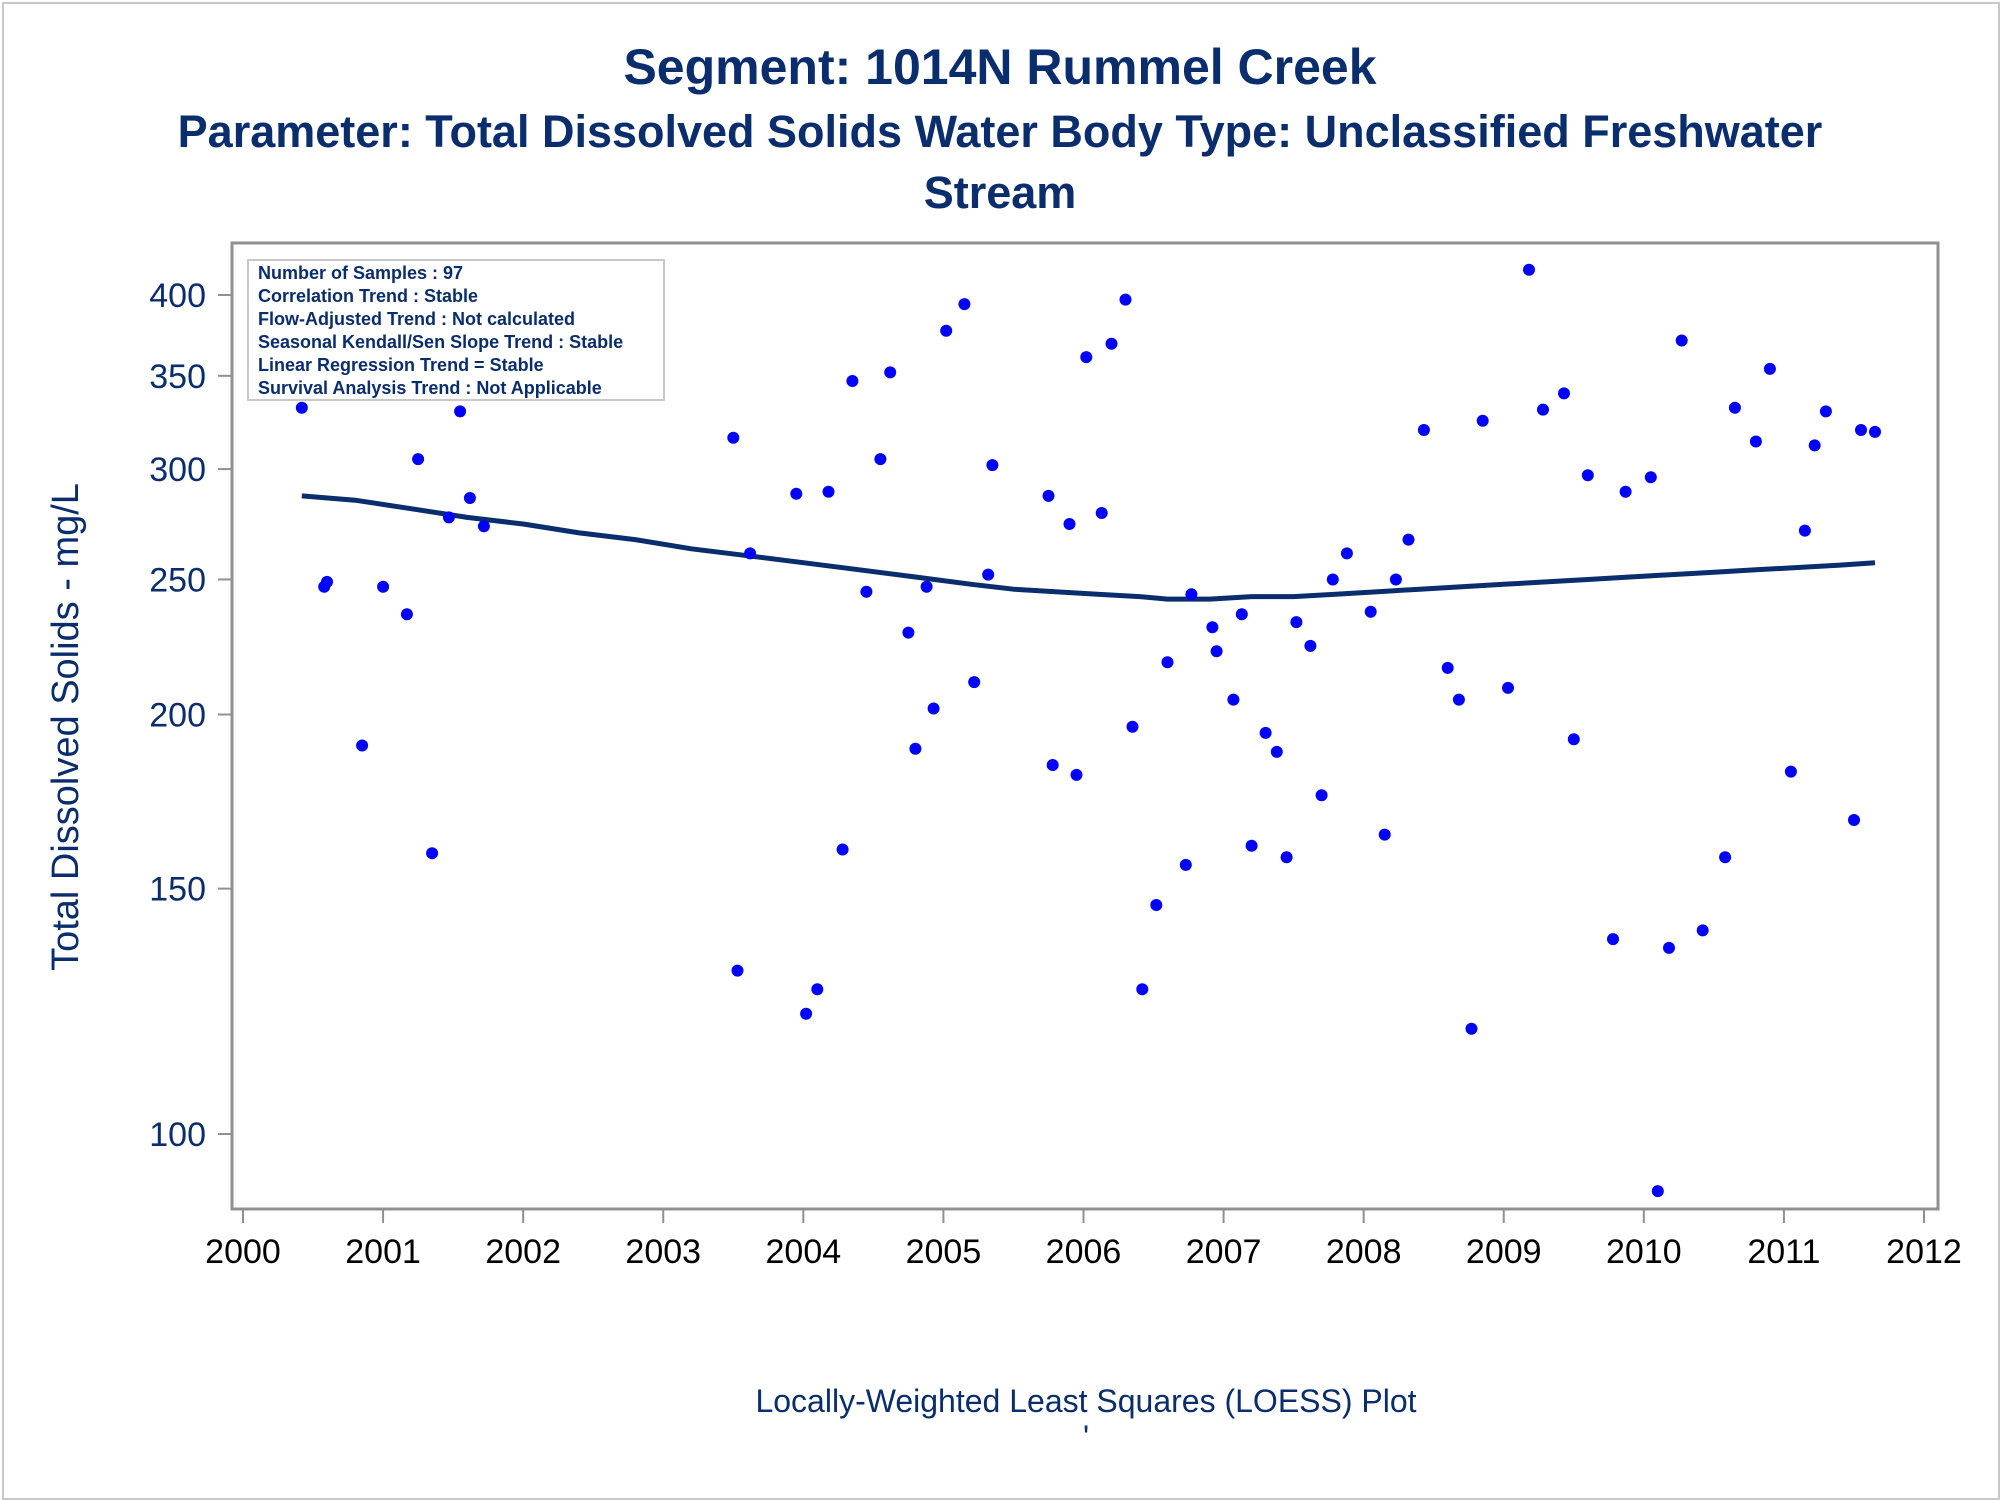  Describe the element at coordinates (416, 319) in the screenshot. I see `stat-flow-adjusted-trend: Flow-Adjusted Trend : Not calculated` at that location.